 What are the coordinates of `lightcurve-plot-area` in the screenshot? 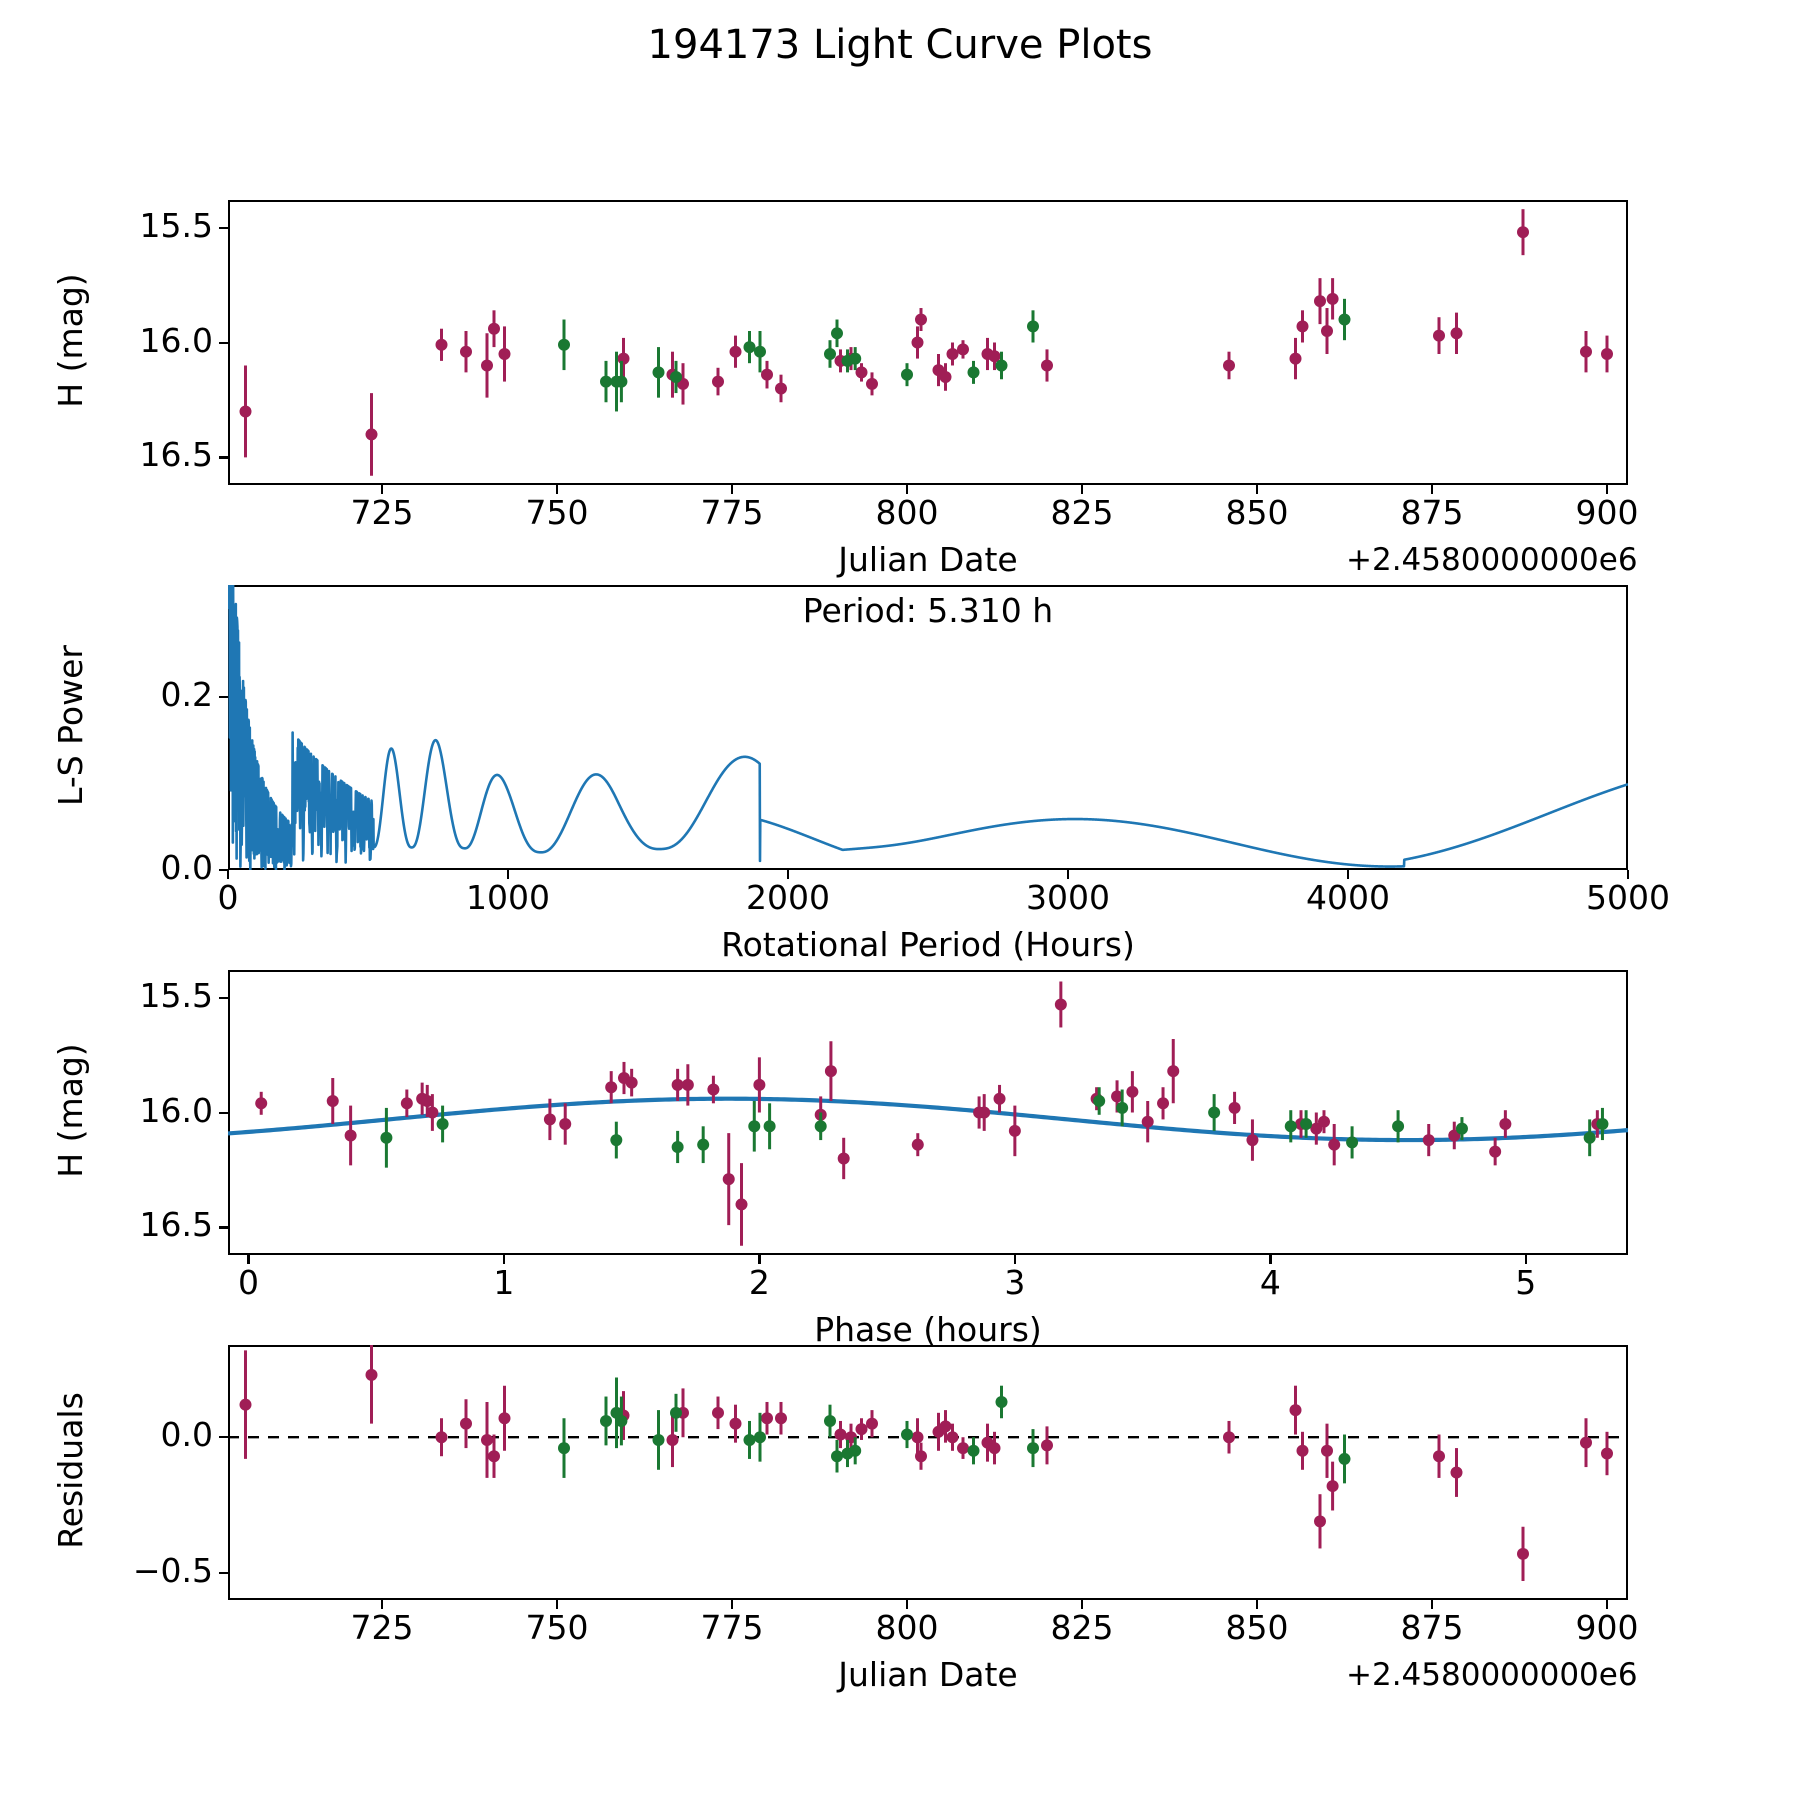 It's located at (926, 342).